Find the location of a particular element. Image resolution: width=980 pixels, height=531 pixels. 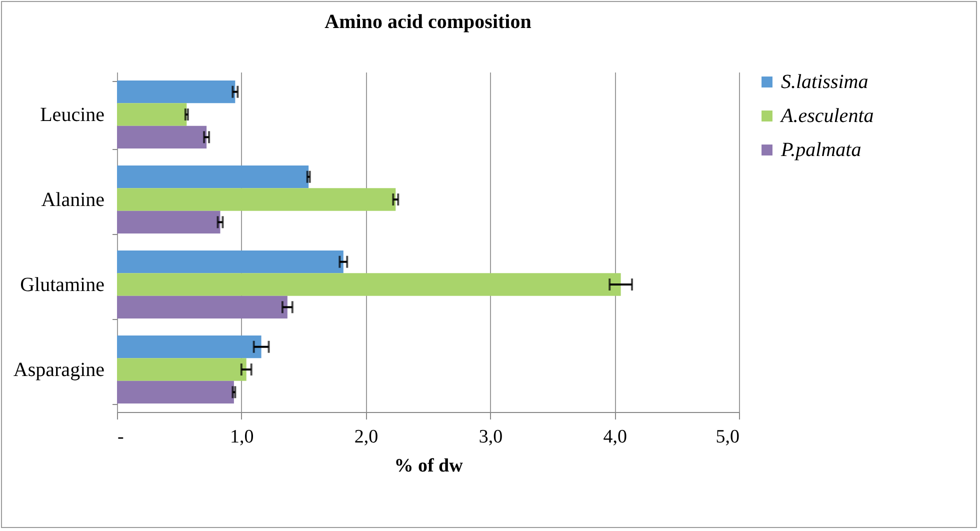

x-tick-label: 1,0 is located at coordinates (242, 437).